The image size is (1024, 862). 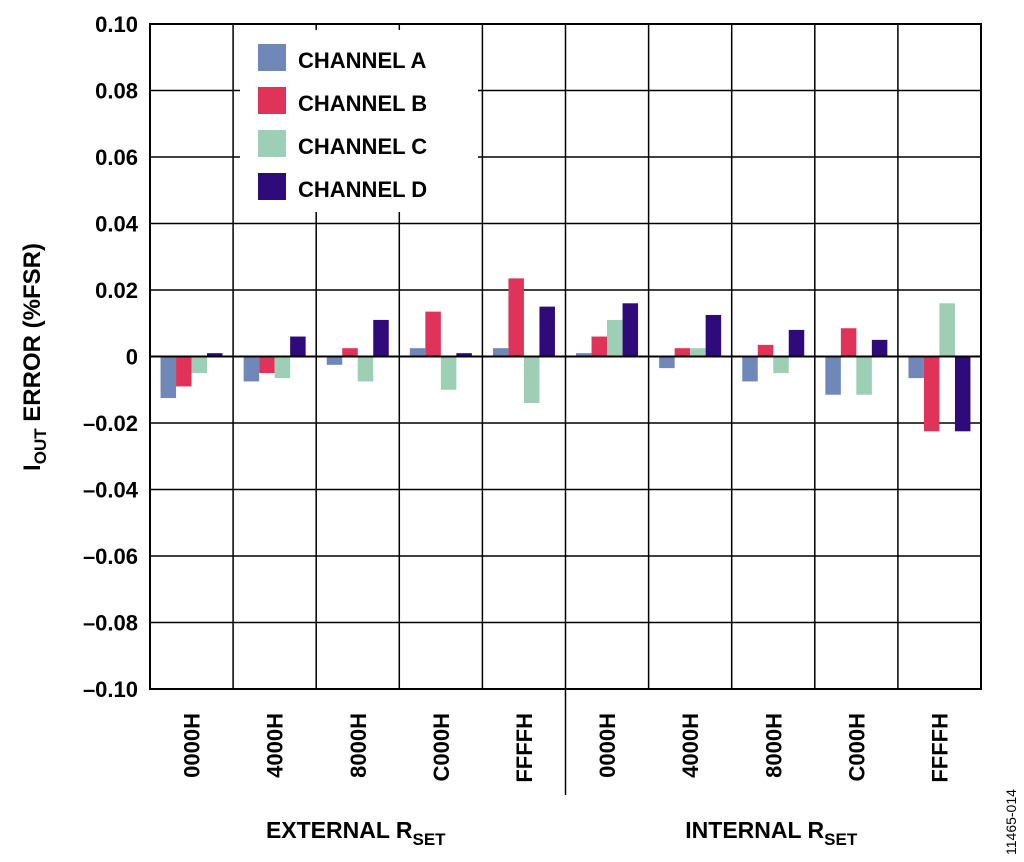 What do you see at coordinates (362, 146) in the screenshot?
I see `legend-label: CHANNEL C` at bounding box center [362, 146].